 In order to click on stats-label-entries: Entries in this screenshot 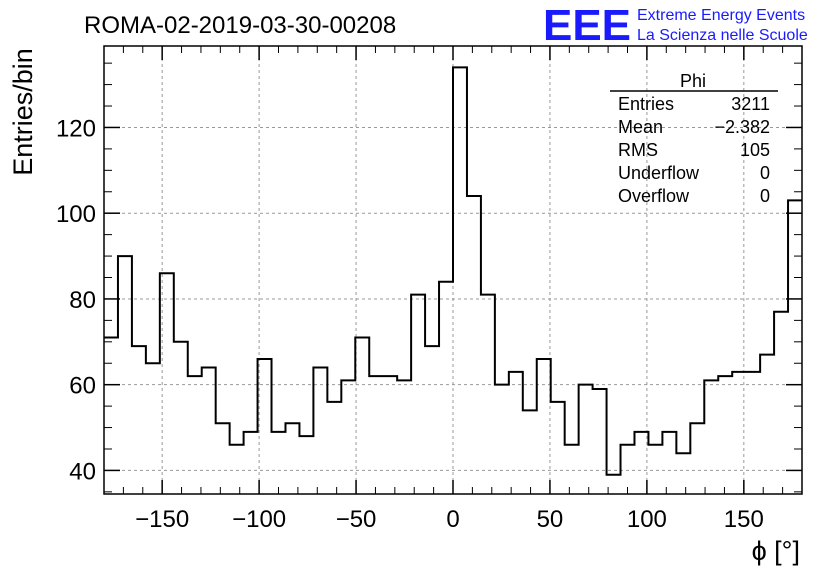, I will do `click(646, 104)`.